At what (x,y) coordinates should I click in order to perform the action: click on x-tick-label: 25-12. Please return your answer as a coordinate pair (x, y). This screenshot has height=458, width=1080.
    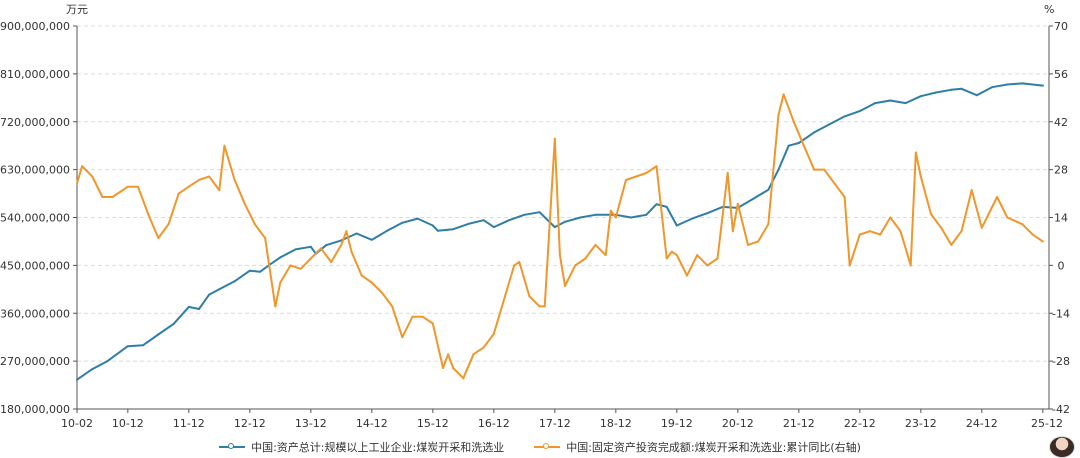
    Looking at the image, I should click on (1047, 423).